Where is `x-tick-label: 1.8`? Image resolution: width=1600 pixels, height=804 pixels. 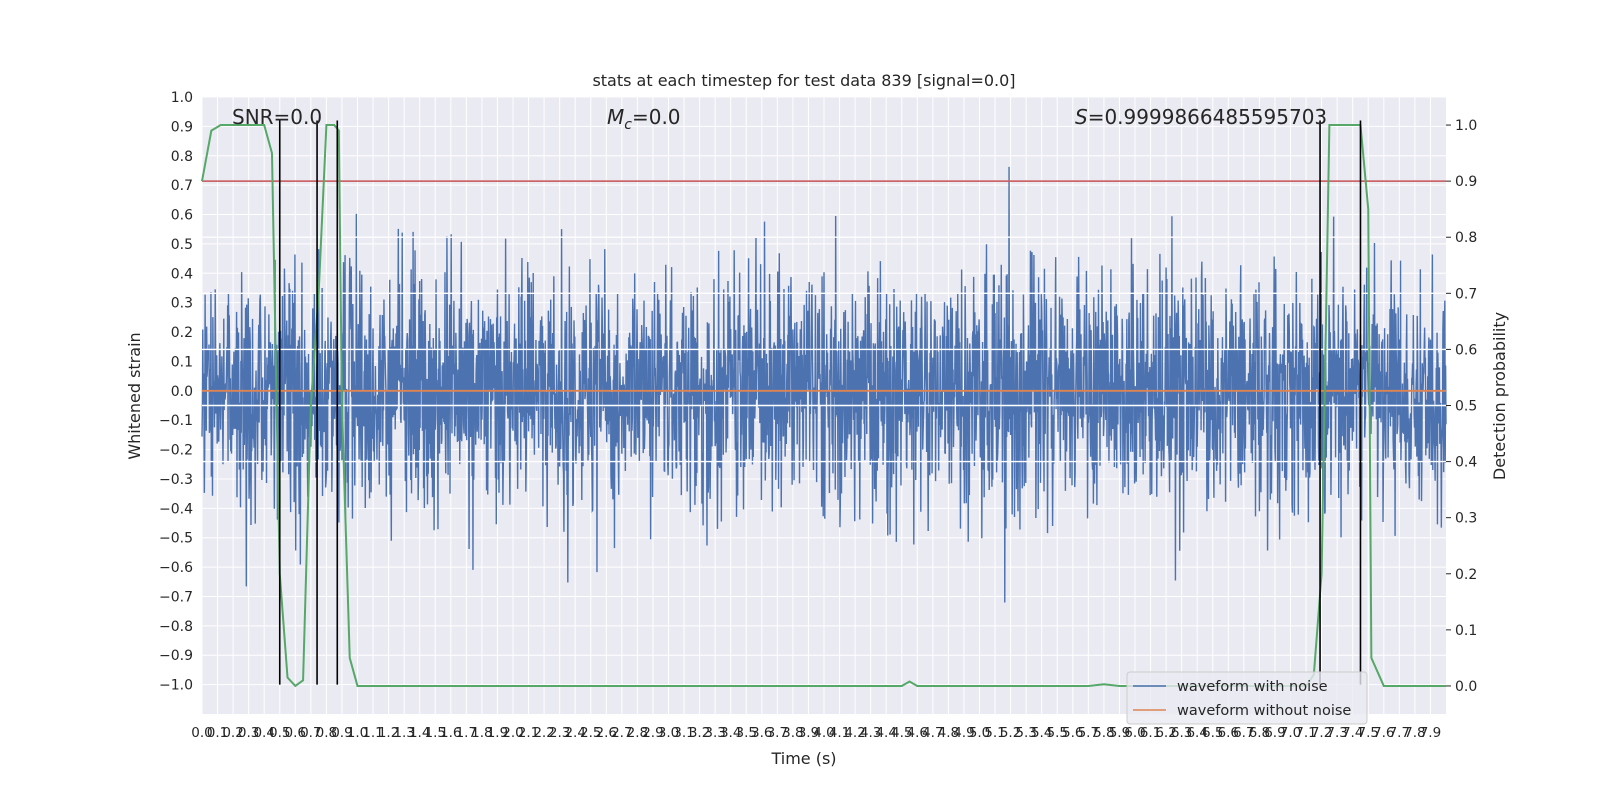 x-tick-label: 1.8 is located at coordinates (481, 733).